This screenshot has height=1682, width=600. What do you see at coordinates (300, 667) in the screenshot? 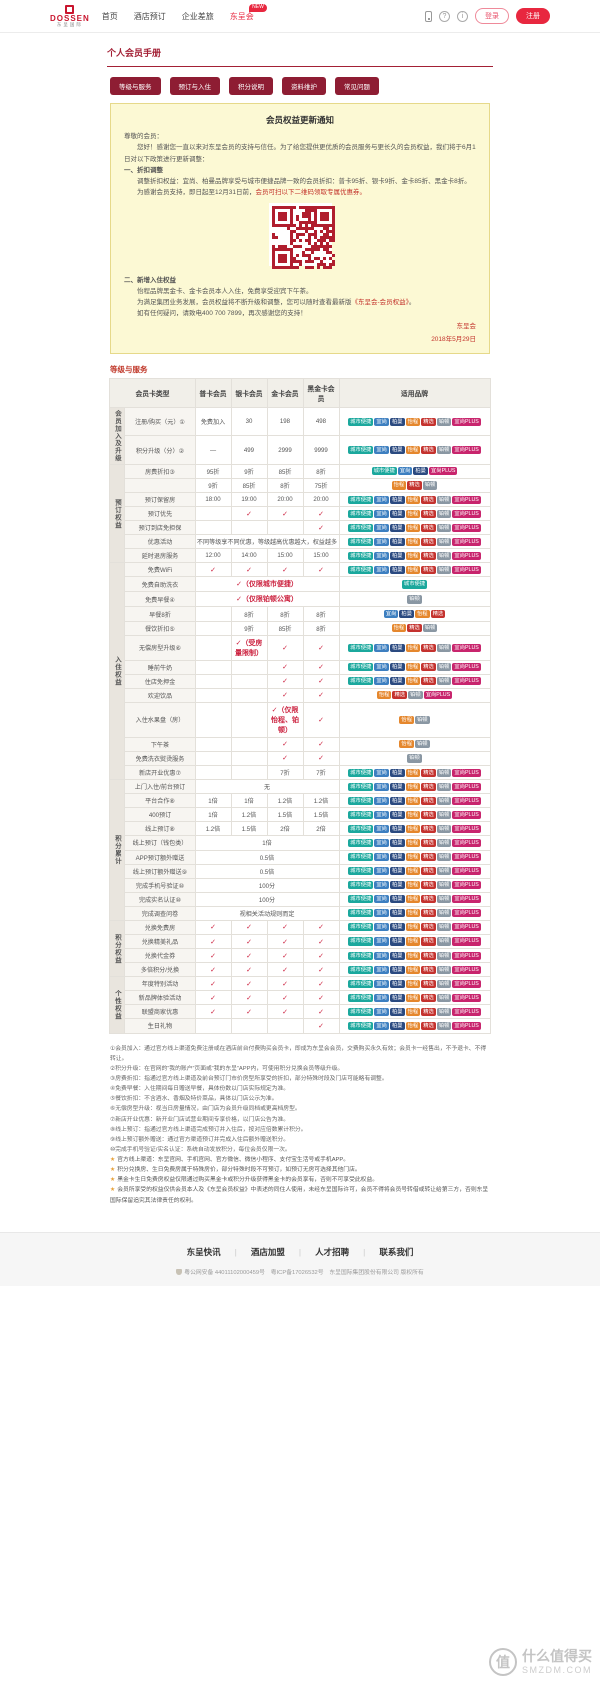
I see `table-row: 睡前牛奶 ✓ ✓ 城市便捷 宜尚 柏曼 怡程 精选 铂顿 宜尚PLUS` at bounding box center [300, 667].